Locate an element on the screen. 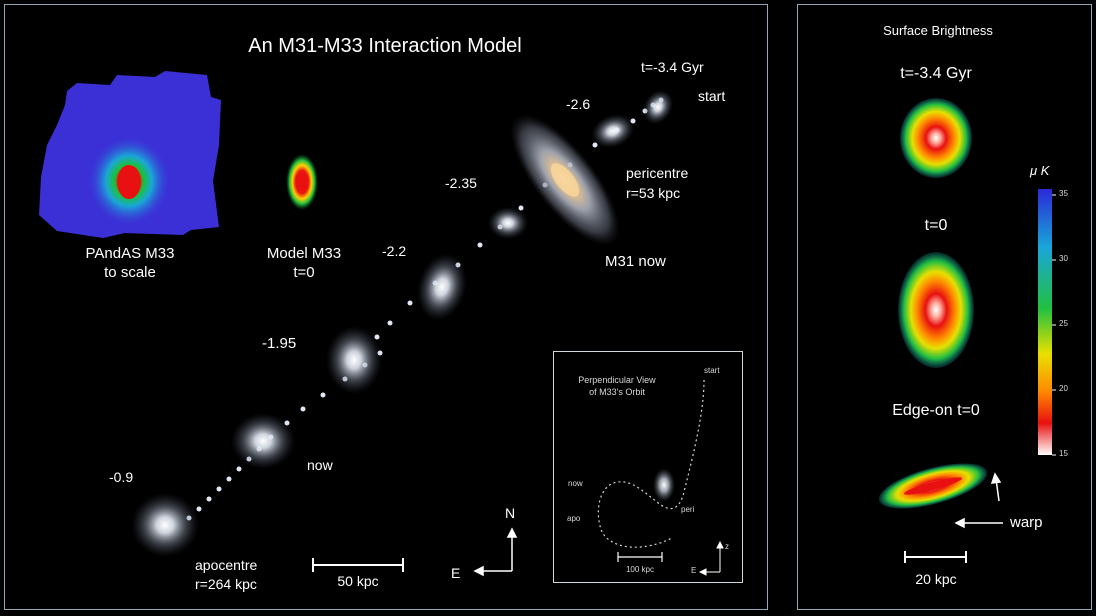  colorbar-tick-15: 15 is located at coordinates (1063, 453).